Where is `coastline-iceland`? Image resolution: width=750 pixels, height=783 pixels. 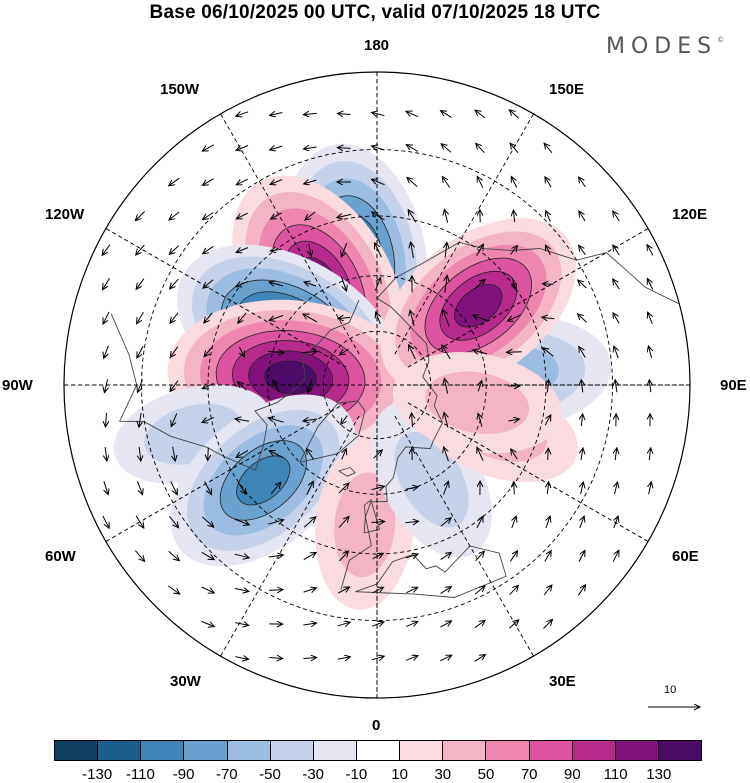
coastline-iceland is located at coordinates (347, 471).